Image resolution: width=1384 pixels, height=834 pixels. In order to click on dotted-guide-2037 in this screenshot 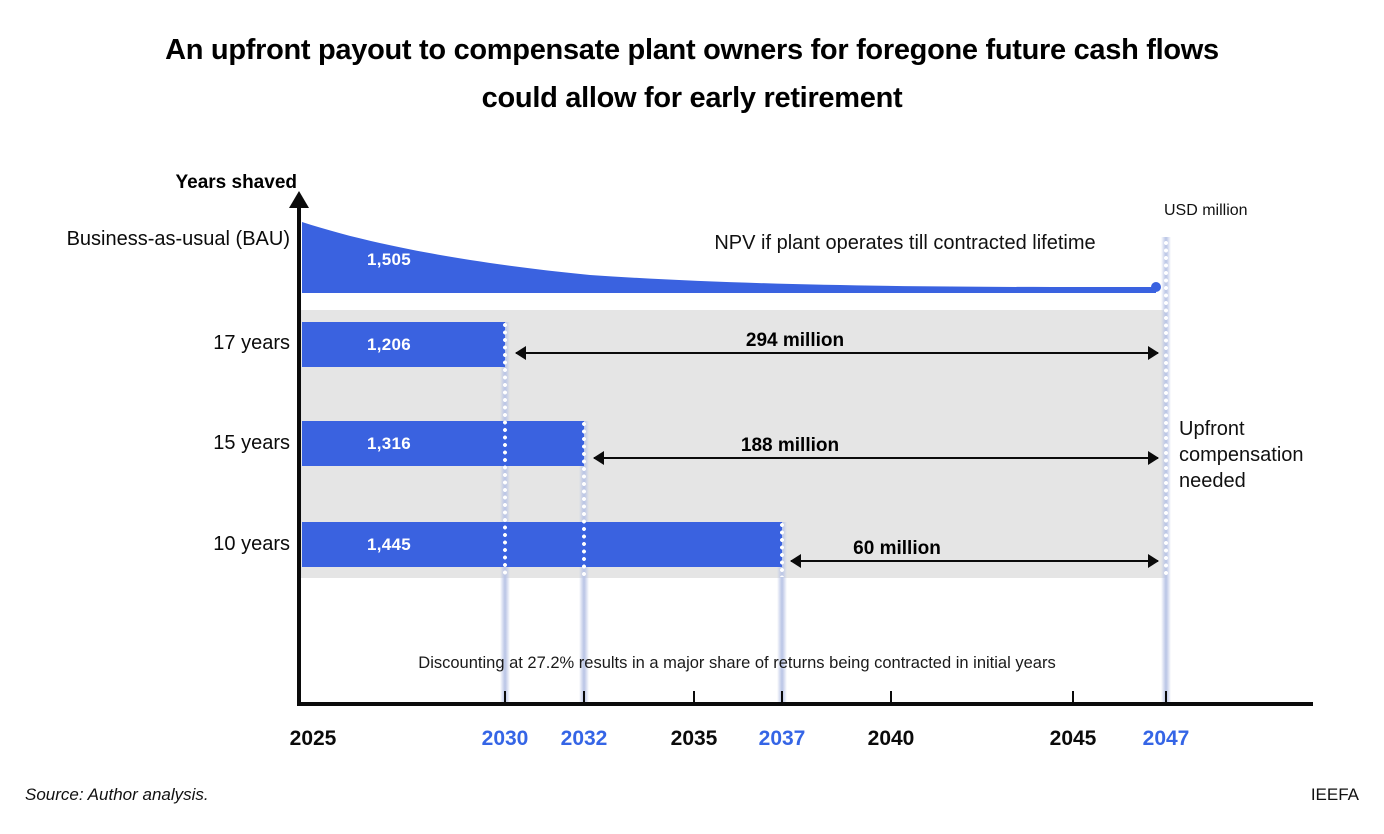, I will do `click(782, 549)`.